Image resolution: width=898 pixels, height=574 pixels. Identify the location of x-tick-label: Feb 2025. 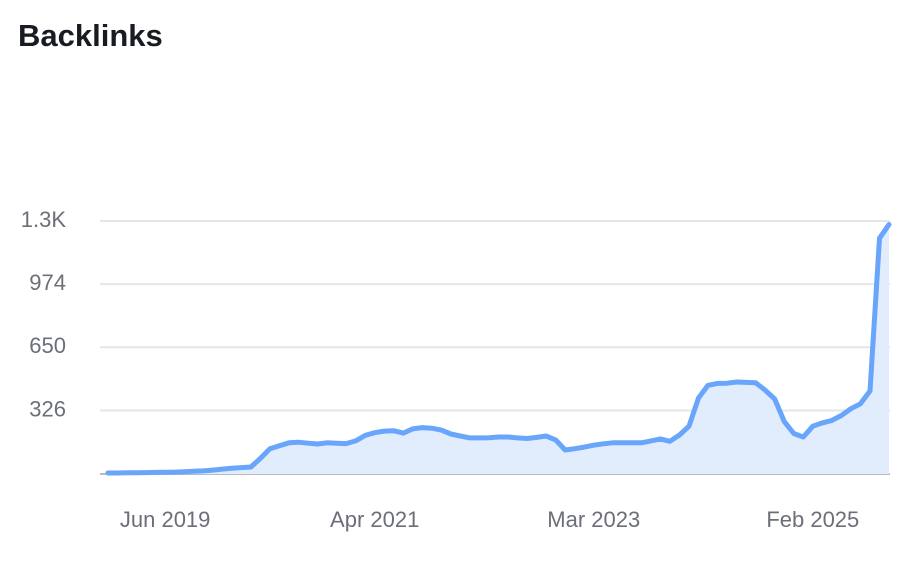
(812, 519).